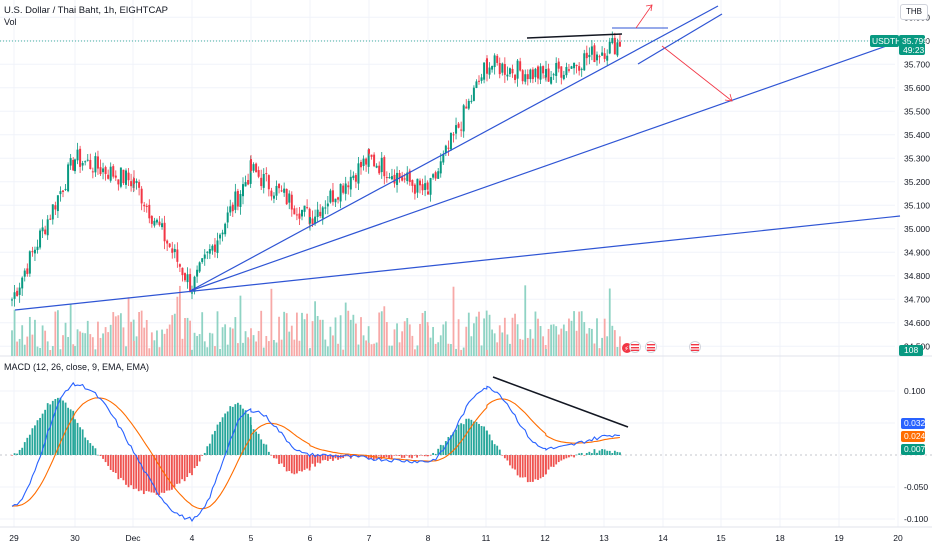  I want to click on countdown-text: 49:23, so click(914, 50).